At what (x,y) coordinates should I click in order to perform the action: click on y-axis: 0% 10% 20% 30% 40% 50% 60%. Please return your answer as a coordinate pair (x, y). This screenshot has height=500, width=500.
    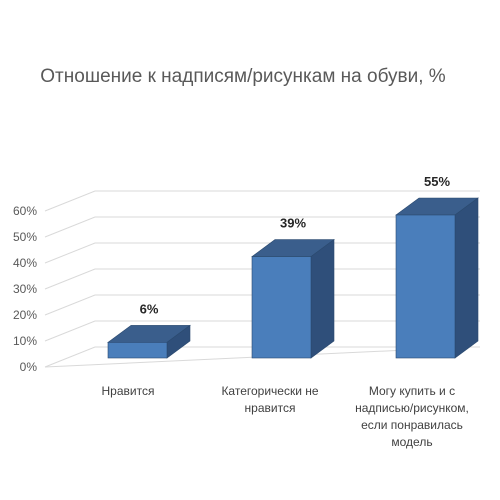
    Looking at the image, I should click on (25, 289).